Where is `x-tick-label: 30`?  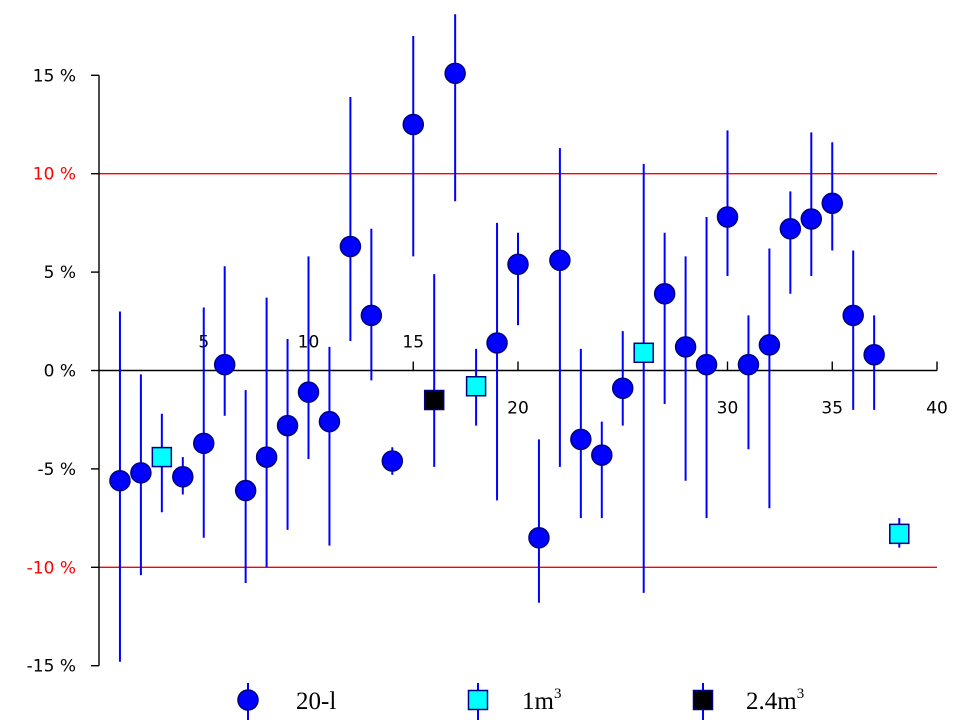 x-tick-label: 30 is located at coordinates (728, 409).